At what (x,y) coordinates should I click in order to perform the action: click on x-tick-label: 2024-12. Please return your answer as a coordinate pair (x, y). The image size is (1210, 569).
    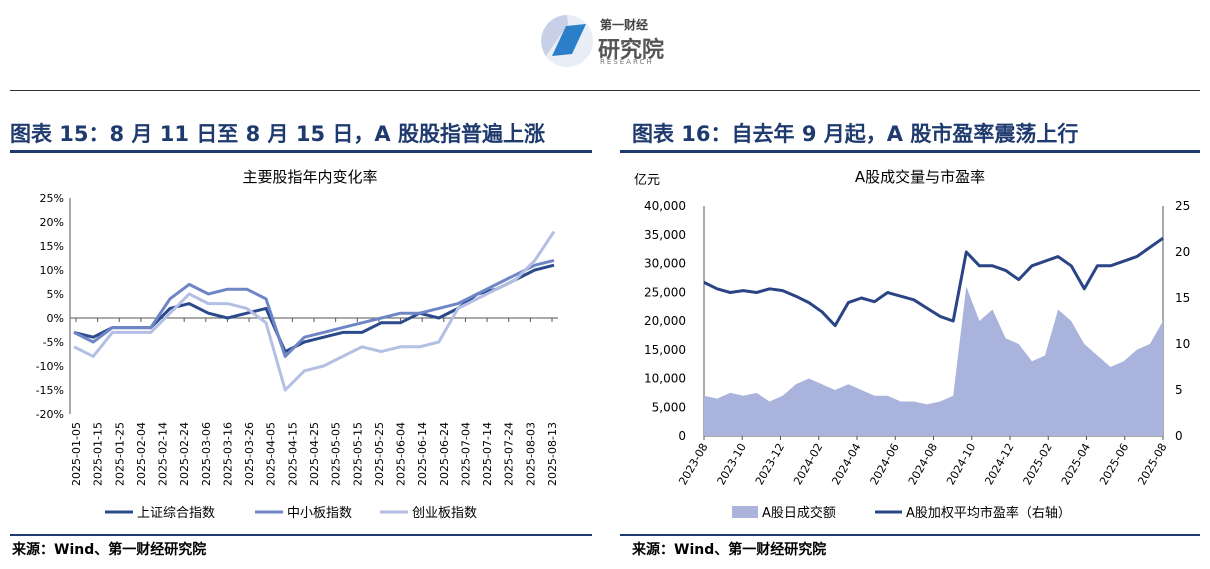
    Looking at the image, I should click on (999, 464).